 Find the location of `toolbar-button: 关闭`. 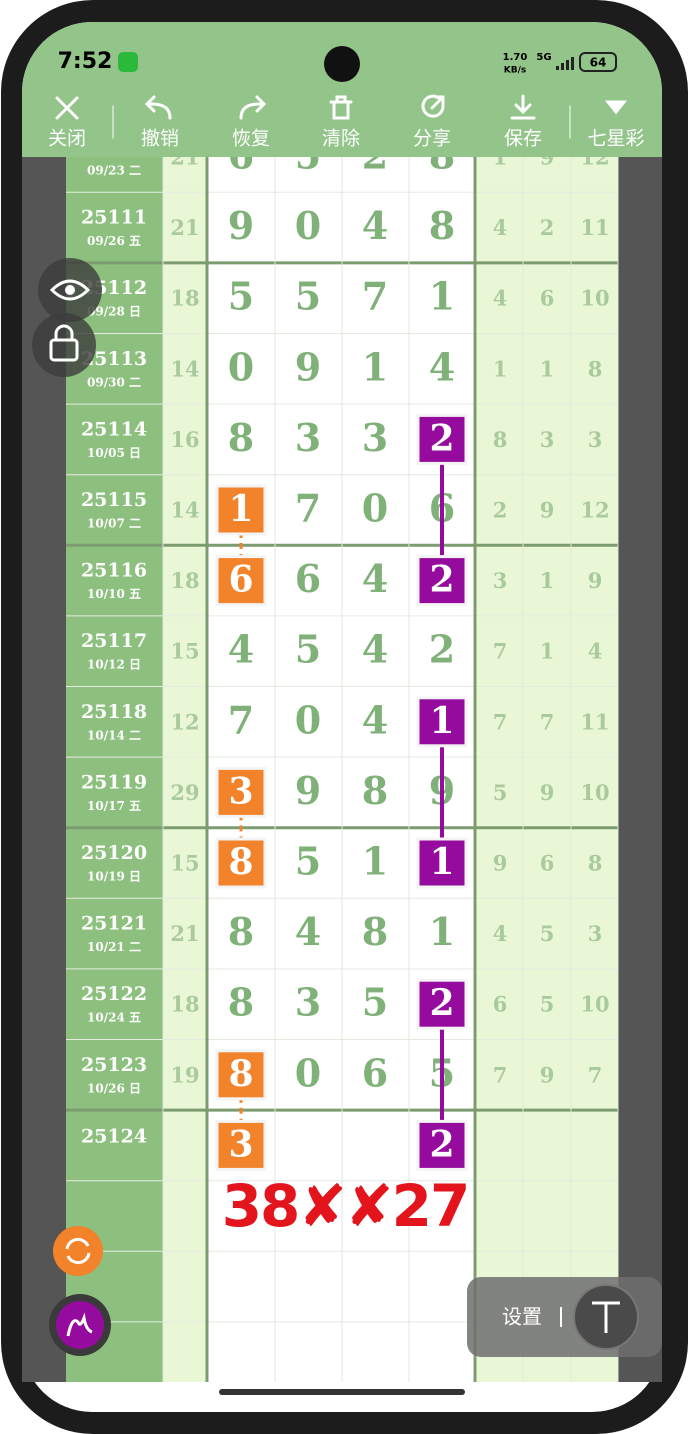

toolbar-button: 关闭 is located at coordinates (67, 139).